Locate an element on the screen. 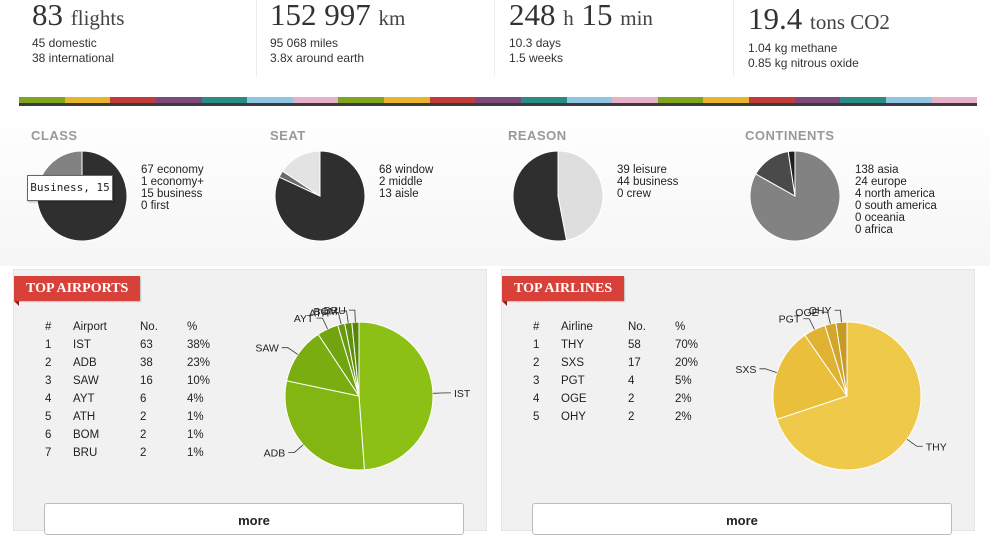 This screenshot has height=537, width=990. legend-item: 68 window is located at coordinates (406, 170).